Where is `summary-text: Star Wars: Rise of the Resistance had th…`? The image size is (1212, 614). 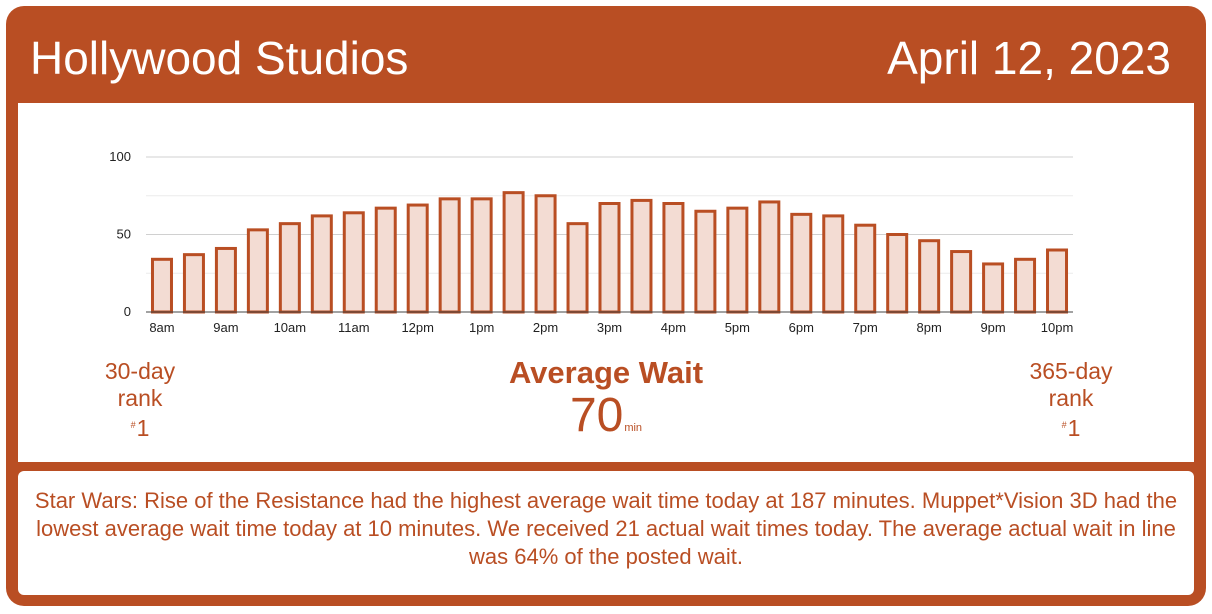 summary-text: Star Wars: Rise of the Resistance had th… is located at coordinates (606, 528).